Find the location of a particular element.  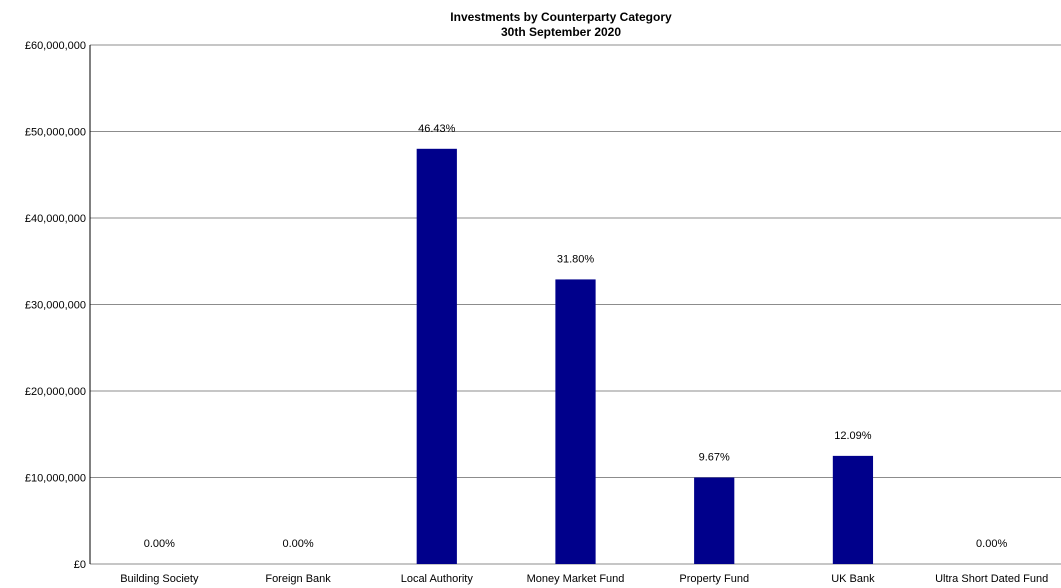

x-tick-label: Property Fund is located at coordinates (714, 579).